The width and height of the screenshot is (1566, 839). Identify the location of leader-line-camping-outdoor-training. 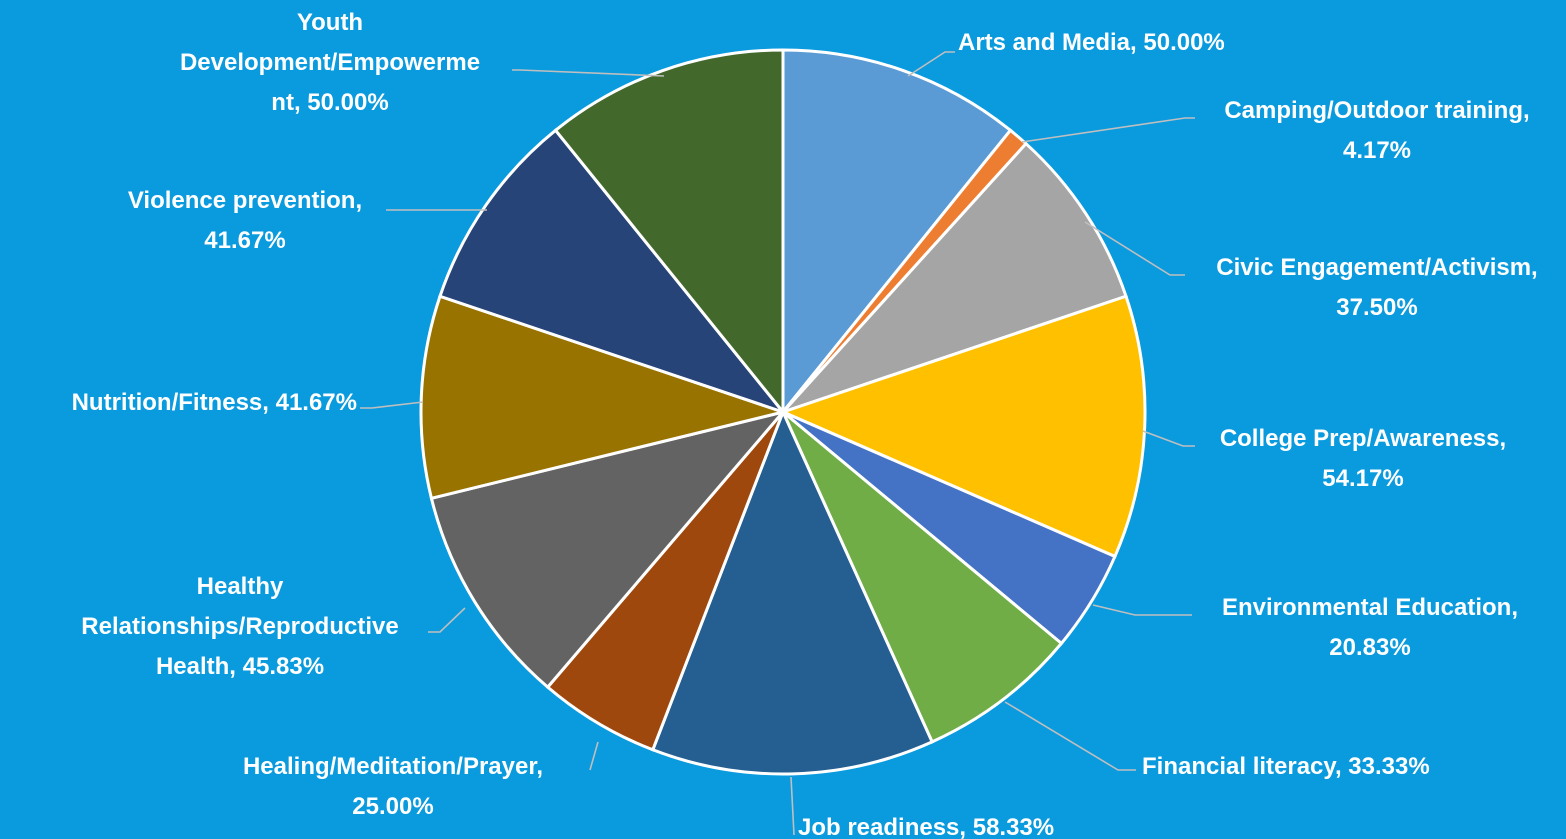
(1108, 130).